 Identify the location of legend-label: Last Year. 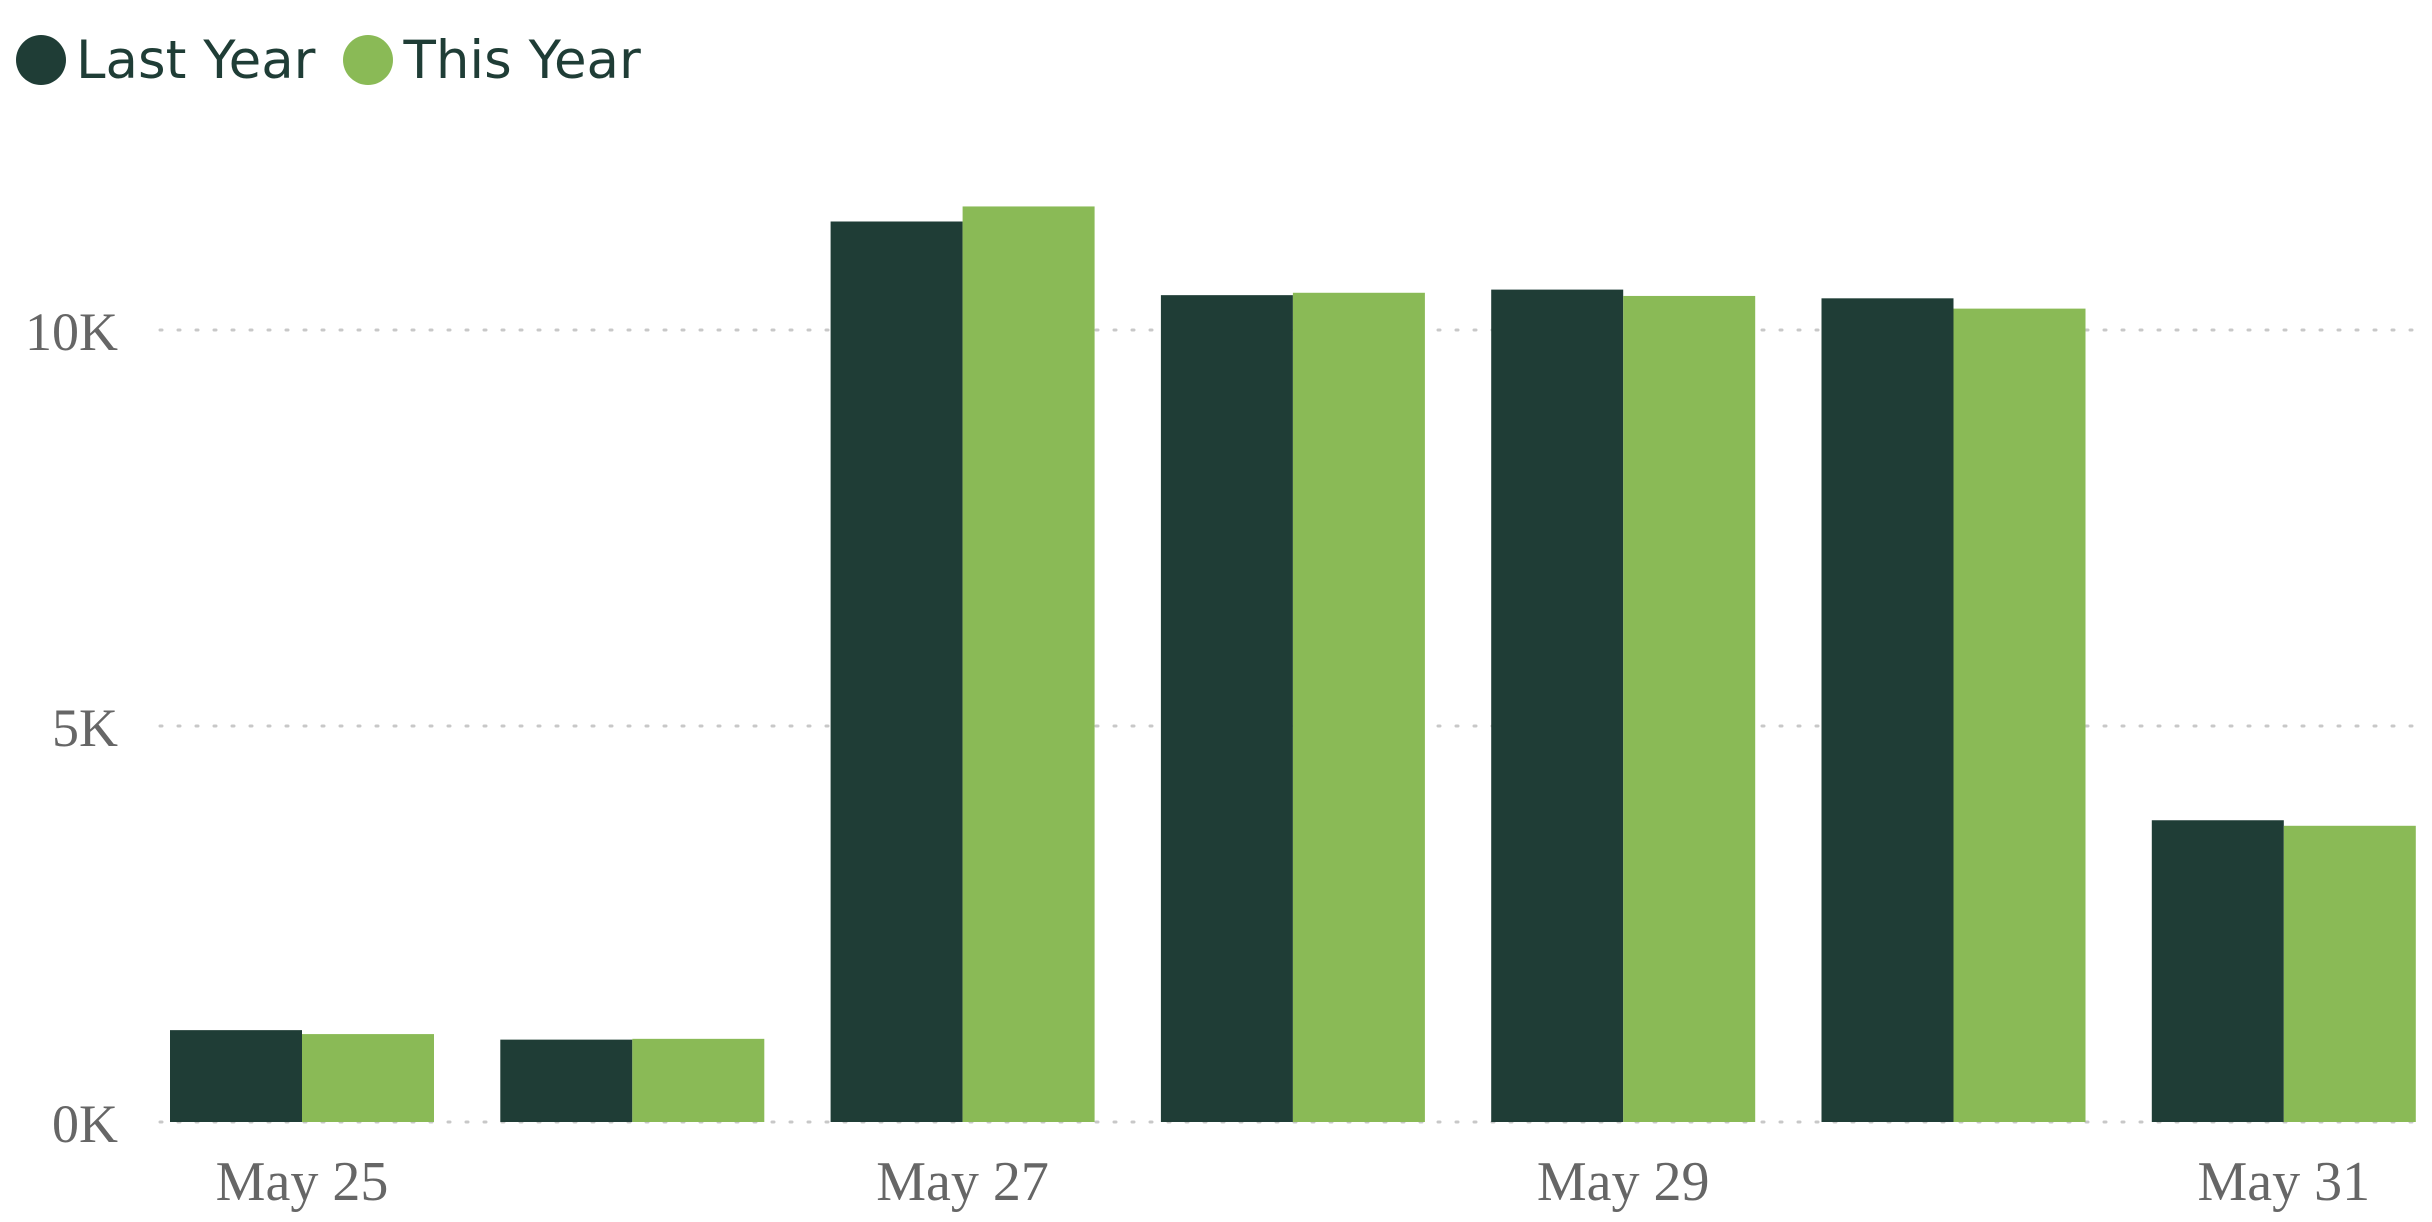
(196, 60).